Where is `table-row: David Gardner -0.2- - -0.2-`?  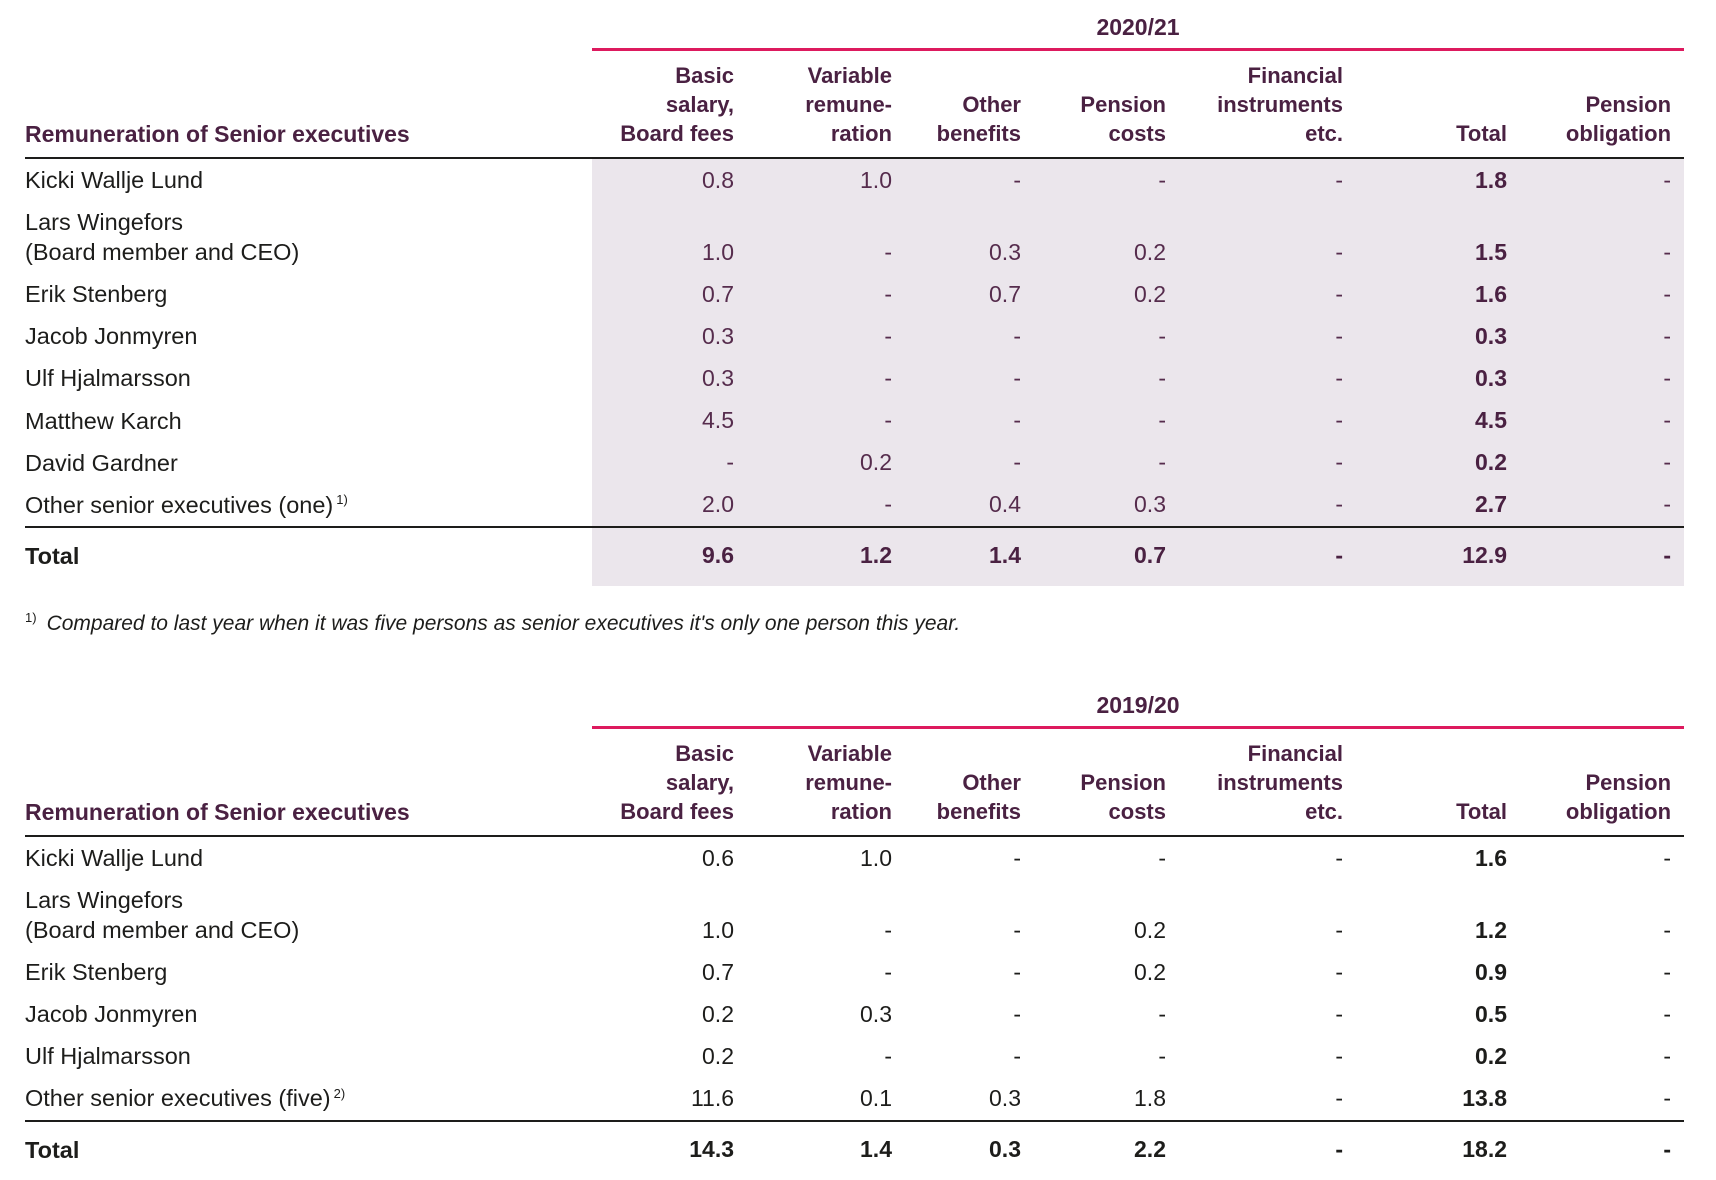 table-row: David Gardner -0.2- - -0.2- is located at coordinates (855, 462).